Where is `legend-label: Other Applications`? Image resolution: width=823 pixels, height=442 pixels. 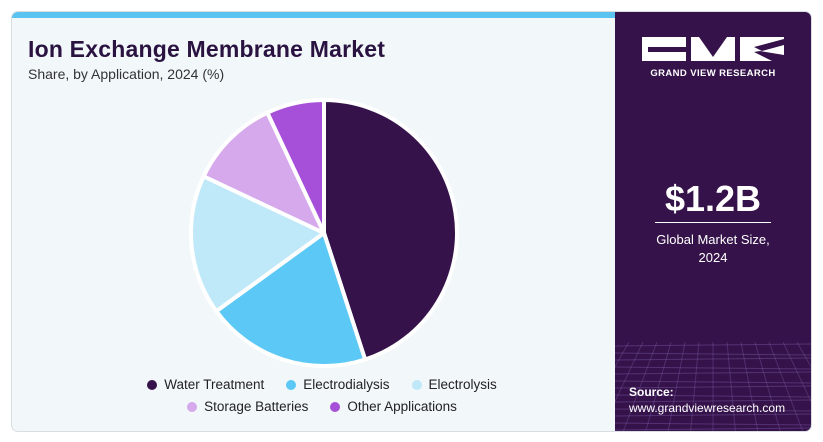 legend-label: Other Applications is located at coordinates (402, 406).